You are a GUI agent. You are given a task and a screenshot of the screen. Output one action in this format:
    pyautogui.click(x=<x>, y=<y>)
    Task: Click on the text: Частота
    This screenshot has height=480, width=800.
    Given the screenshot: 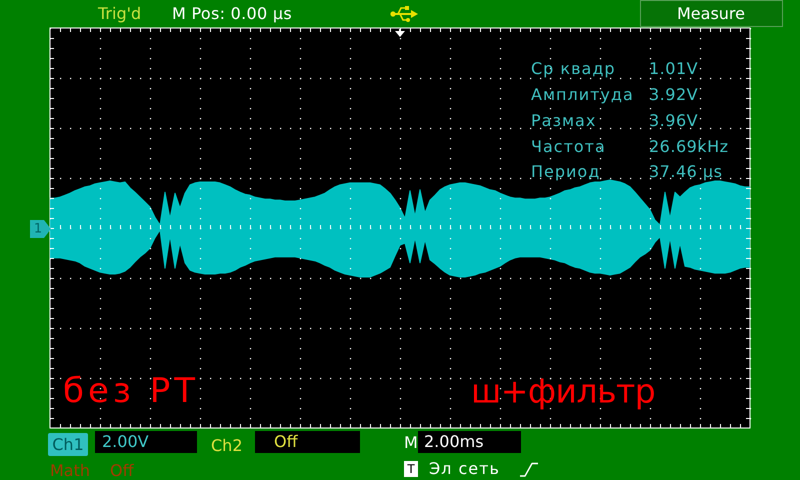 What is the action you would take?
    pyautogui.click(x=568, y=146)
    